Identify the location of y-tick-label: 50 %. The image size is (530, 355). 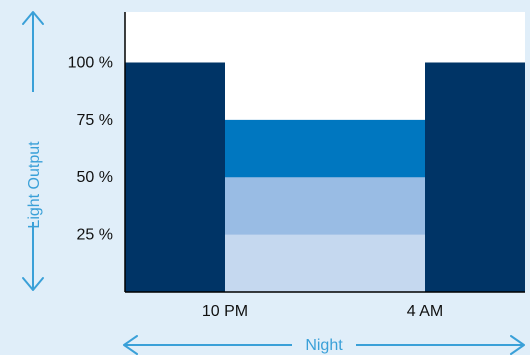
(95, 177).